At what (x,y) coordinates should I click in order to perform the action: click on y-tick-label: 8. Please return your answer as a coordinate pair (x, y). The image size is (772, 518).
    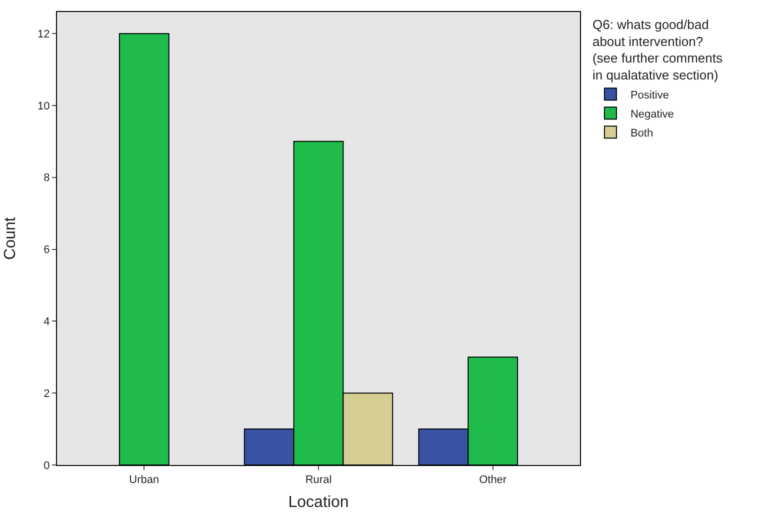
    Looking at the image, I should click on (47, 178).